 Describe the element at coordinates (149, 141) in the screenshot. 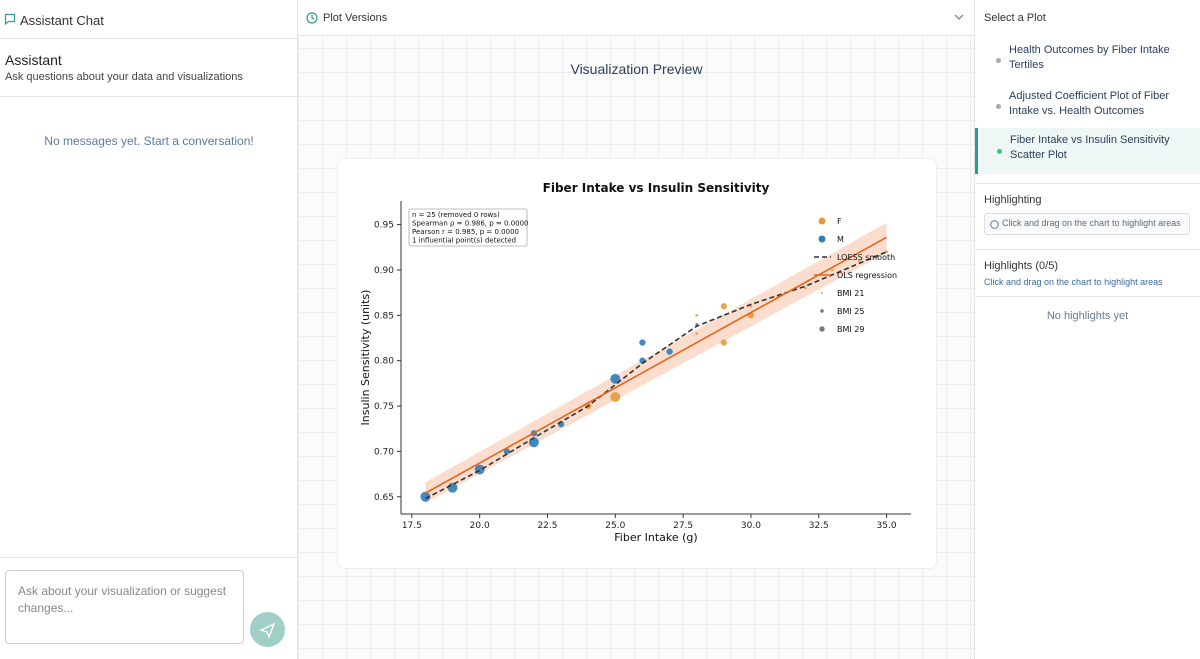

I see `empty-message: No messages yet. Start a conversation!` at that location.